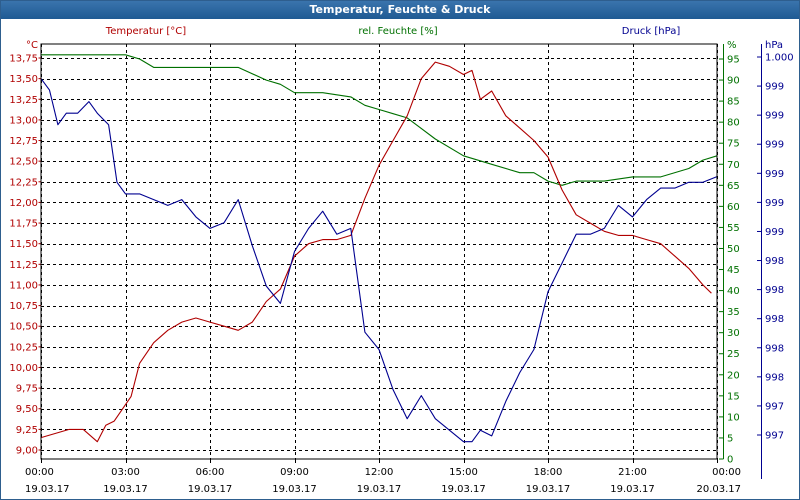 The image size is (800, 500). Describe the element at coordinates (733, 81) in the screenshot. I see `humidity-tick-label: 90` at that location.